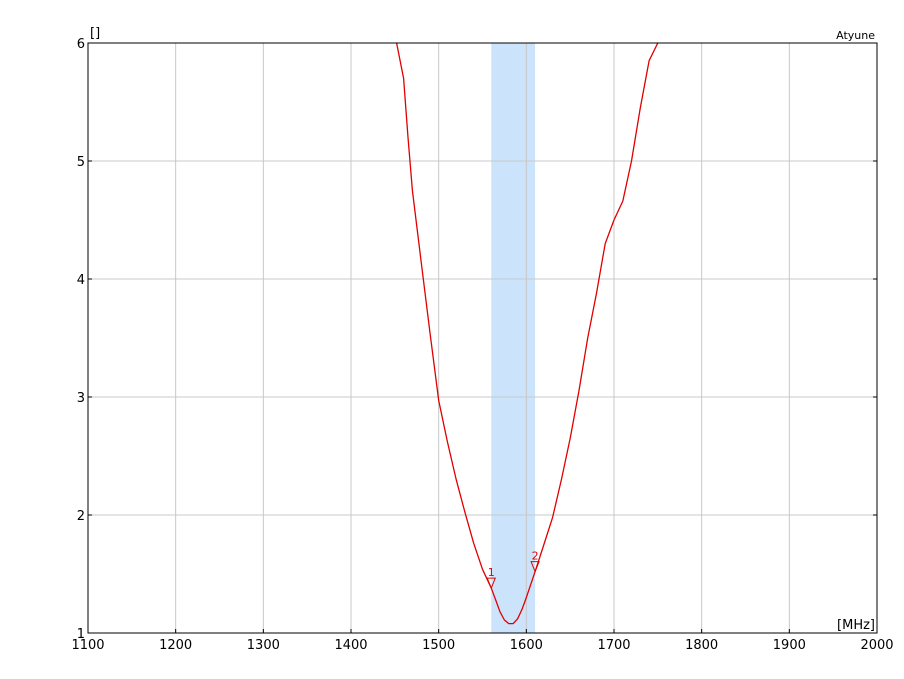 Image resolution: width=904 pixels, height=679 pixels. Describe the element at coordinates (526, 645) in the screenshot. I see `x-tick-label: 1600` at that location.